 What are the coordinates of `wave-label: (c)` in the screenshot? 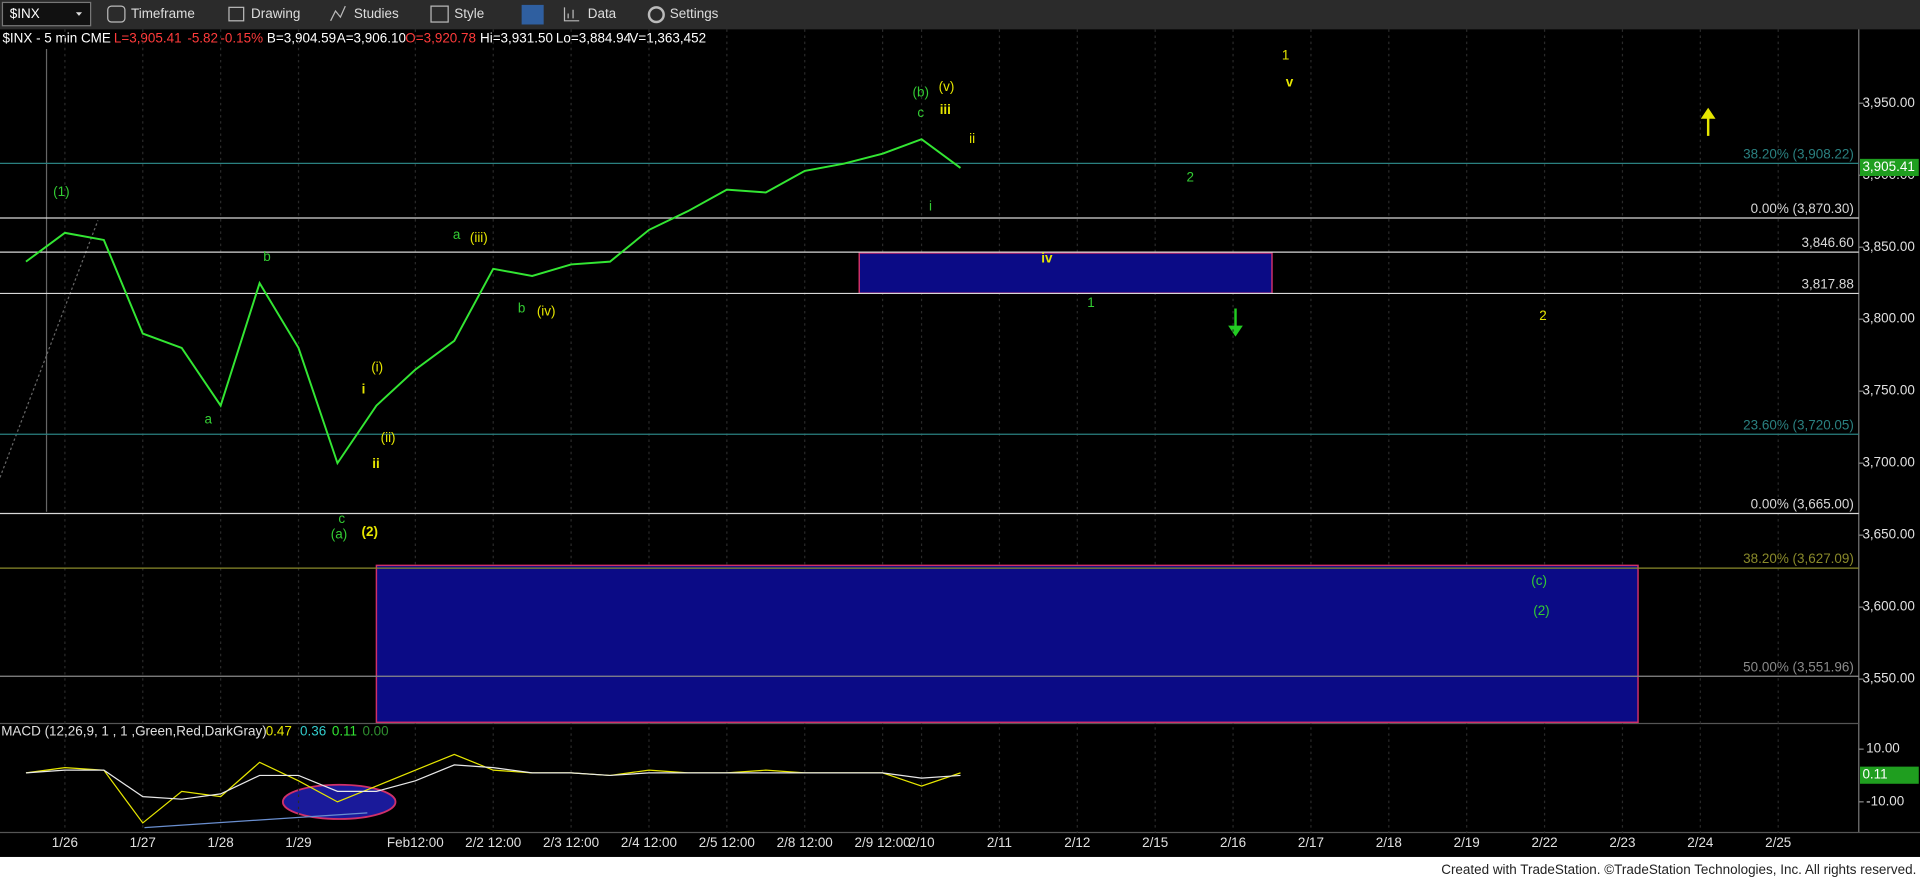 It's located at (1539, 580).